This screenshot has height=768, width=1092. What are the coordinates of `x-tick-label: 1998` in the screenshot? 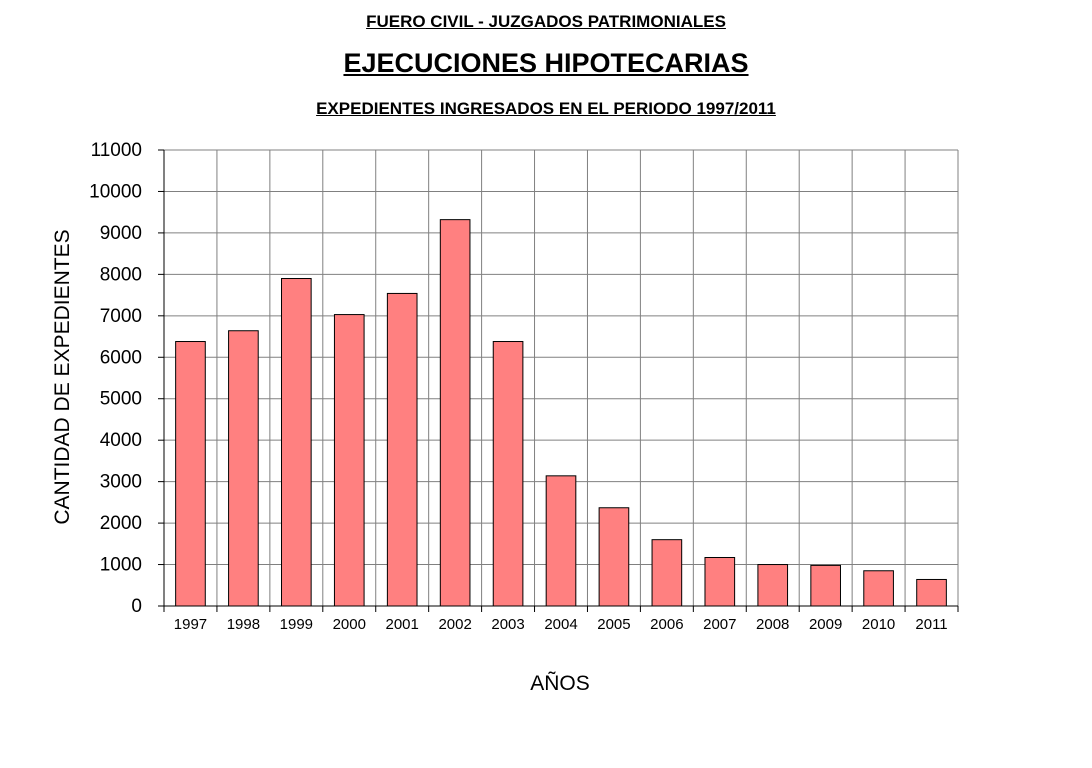 It's located at (243, 624).